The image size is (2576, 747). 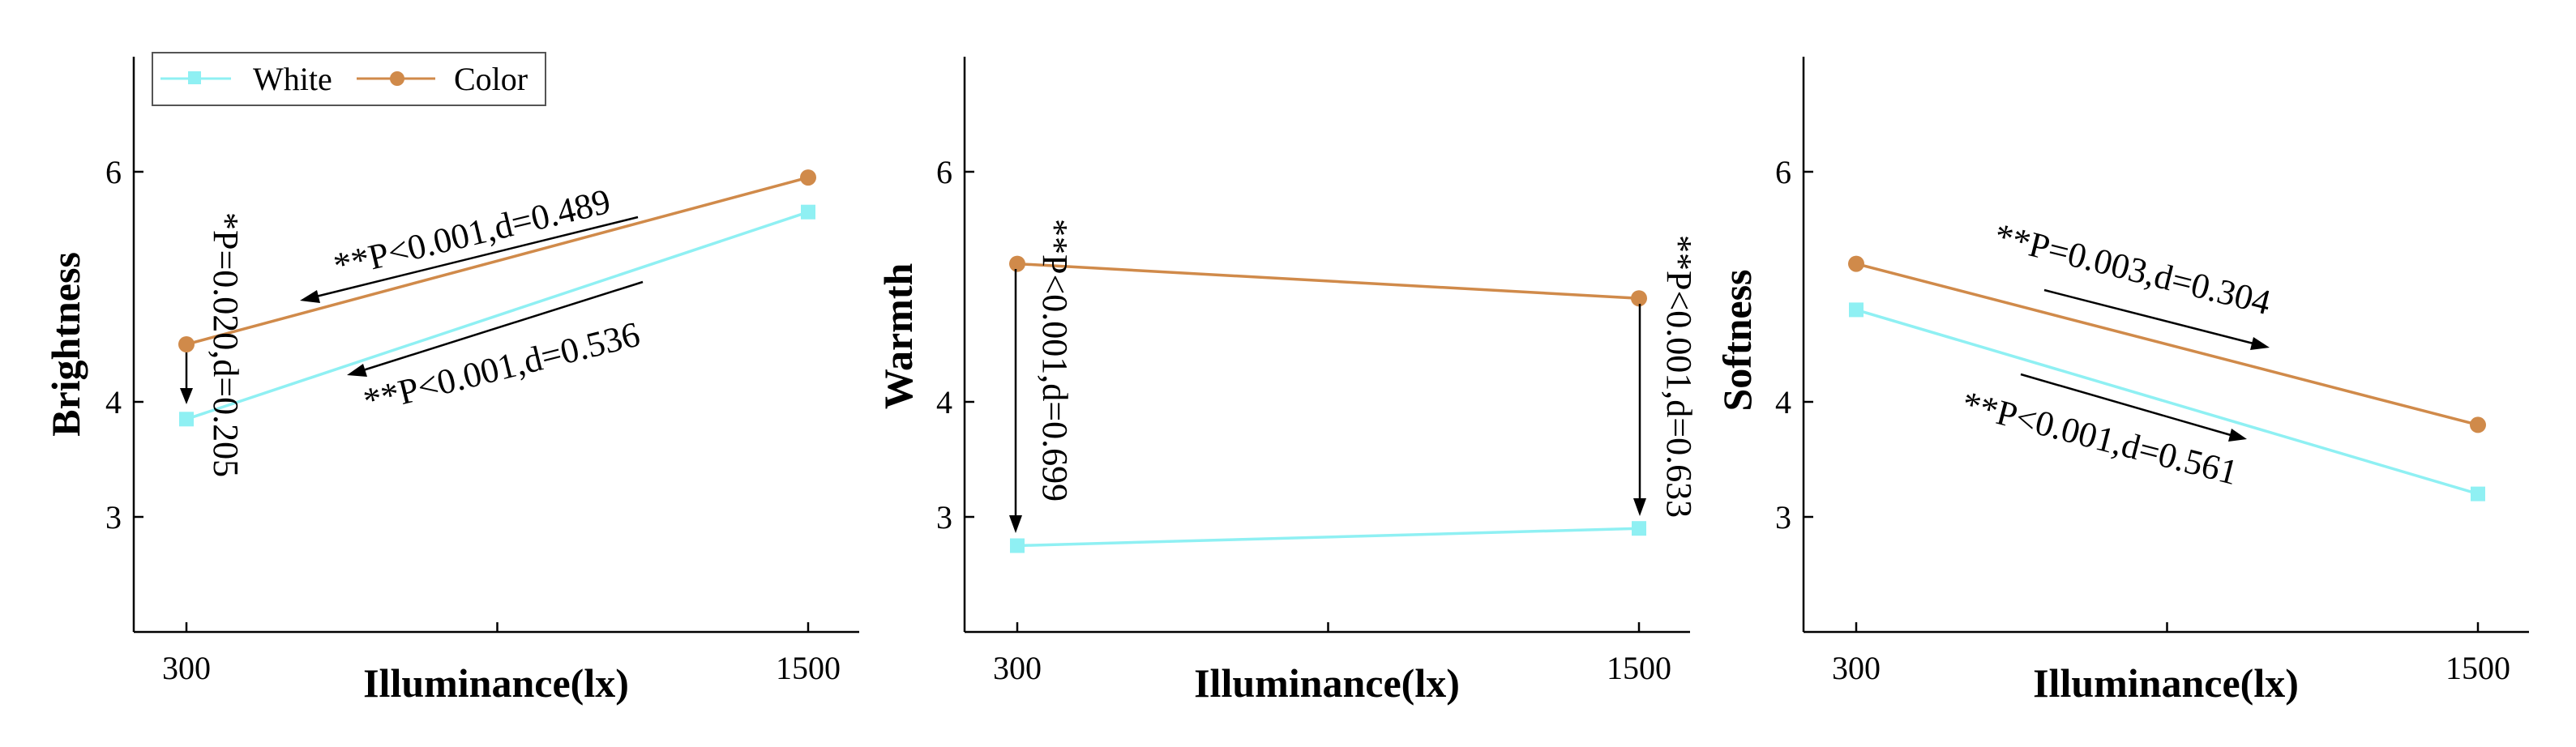 What do you see at coordinates (2099, 438) in the screenshot?
I see `annotation-label: **P<0.001,d=0.561` at bounding box center [2099, 438].